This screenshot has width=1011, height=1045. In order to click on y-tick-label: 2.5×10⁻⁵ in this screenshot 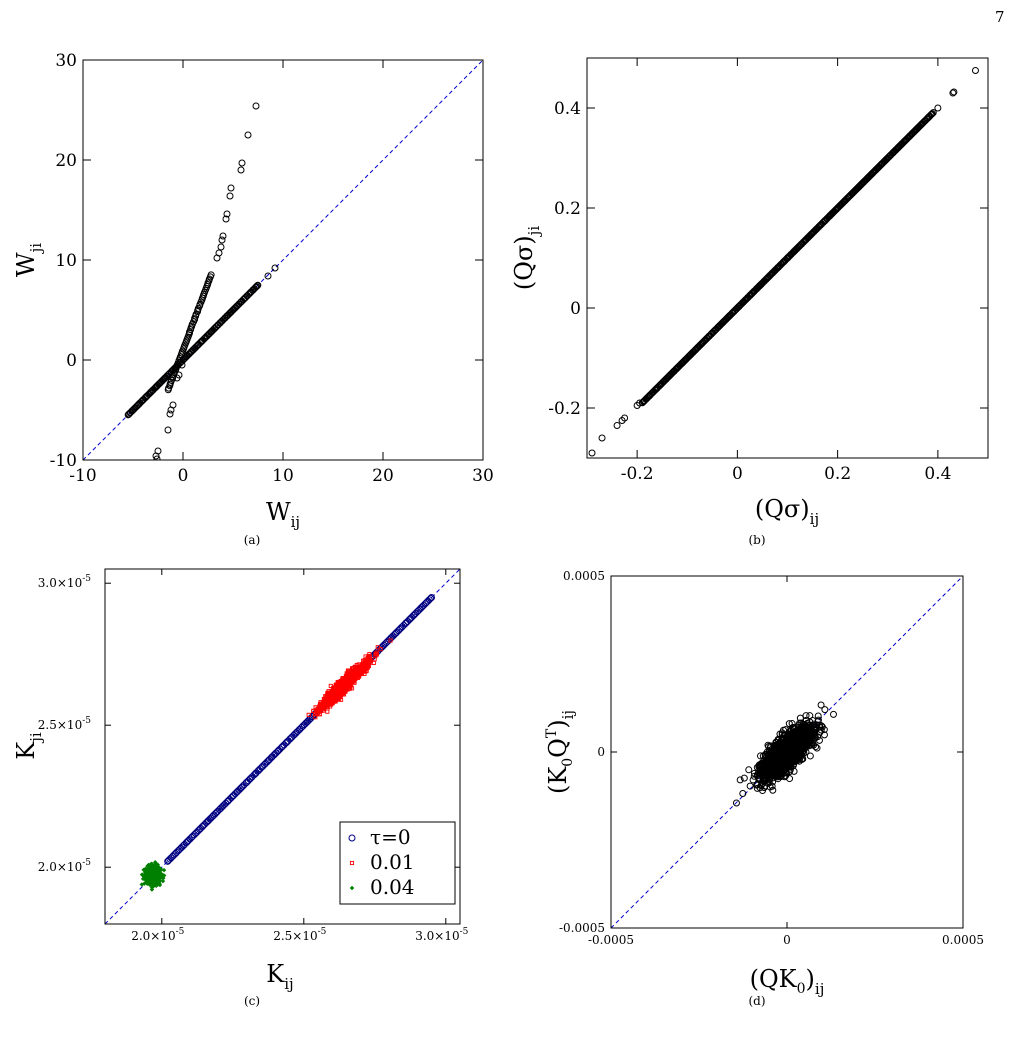, I will do `click(64, 724)`.